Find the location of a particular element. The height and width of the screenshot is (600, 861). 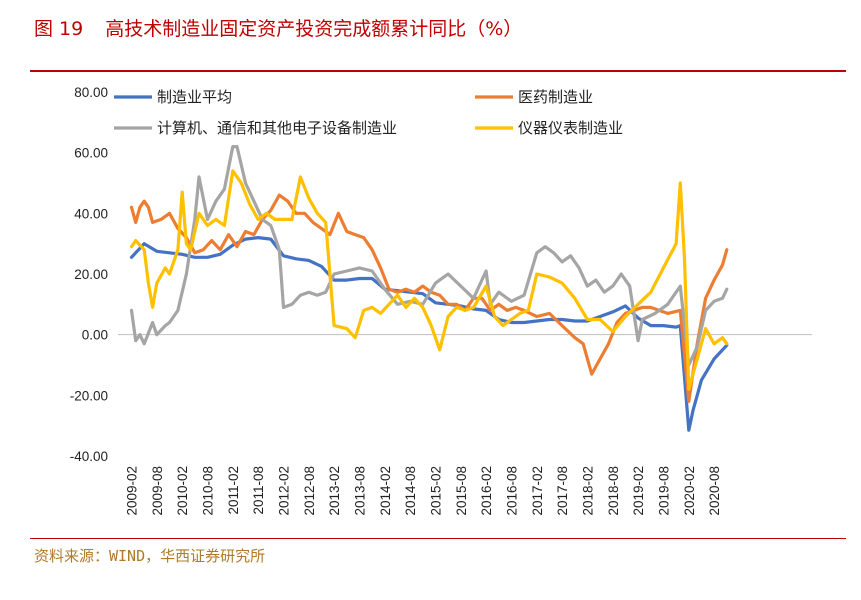

x-tick-label: 2017-08 is located at coordinates (562, 491).